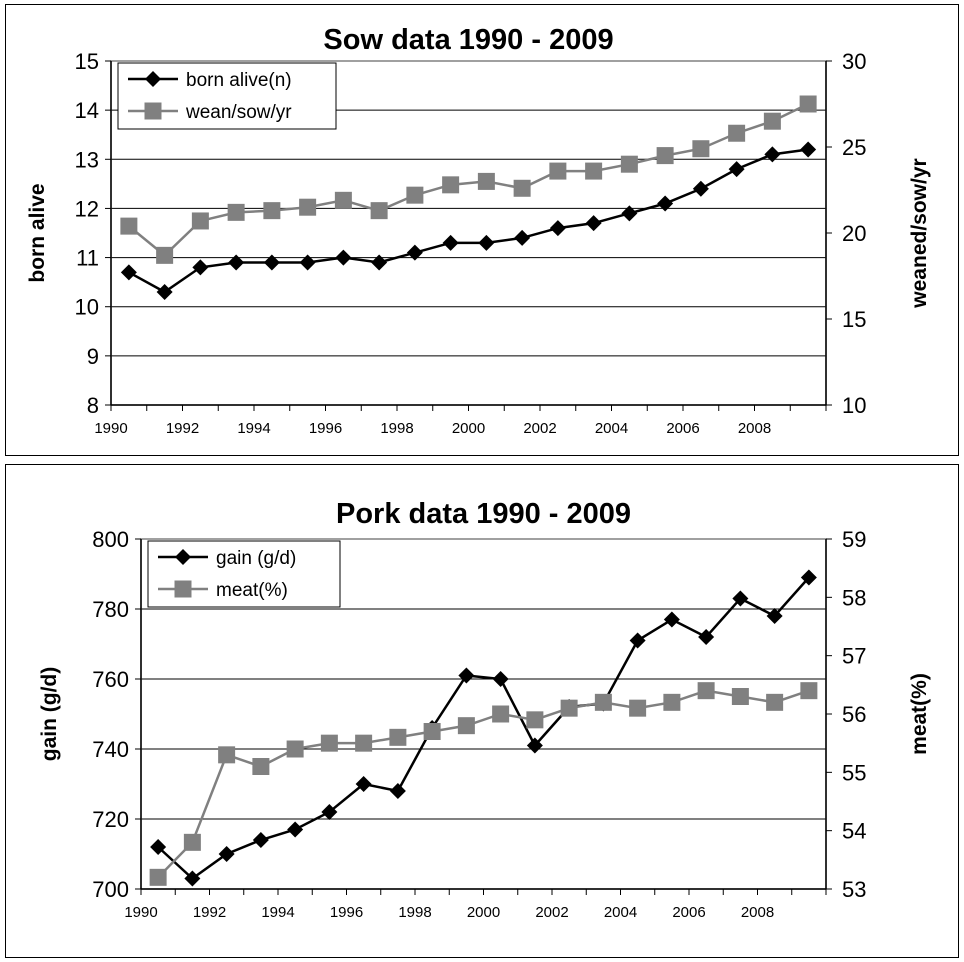 Image resolution: width=964 pixels, height=962 pixels. I want to click on y-axis-label: gain (g/d), so click(49, 714).